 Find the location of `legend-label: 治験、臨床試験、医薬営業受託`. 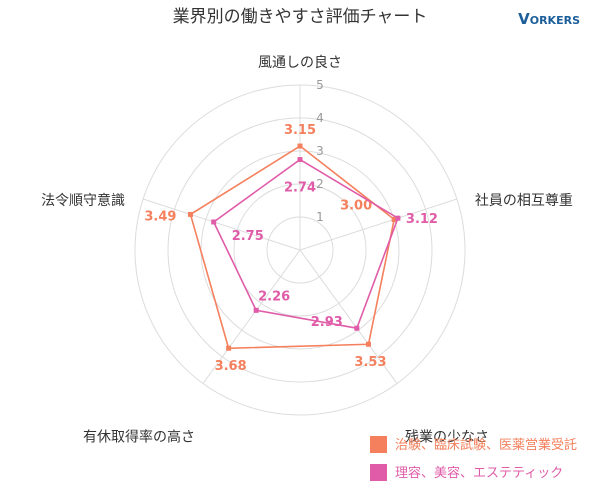

legend-label: 治験、臨床試験、医薬営業受託 is located at coordinates (486, 445).